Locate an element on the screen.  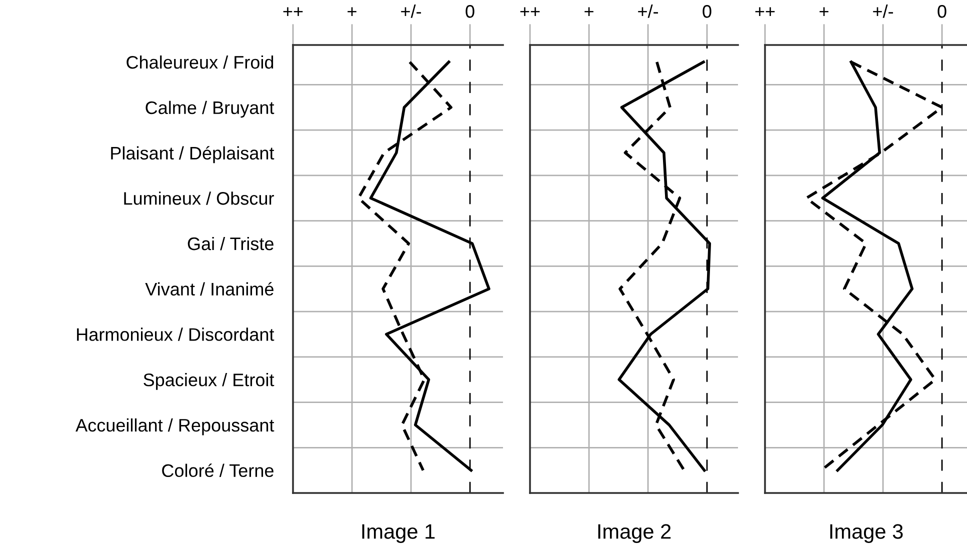
x-axis-title: Image 2 is located at coordinates (634, 533).